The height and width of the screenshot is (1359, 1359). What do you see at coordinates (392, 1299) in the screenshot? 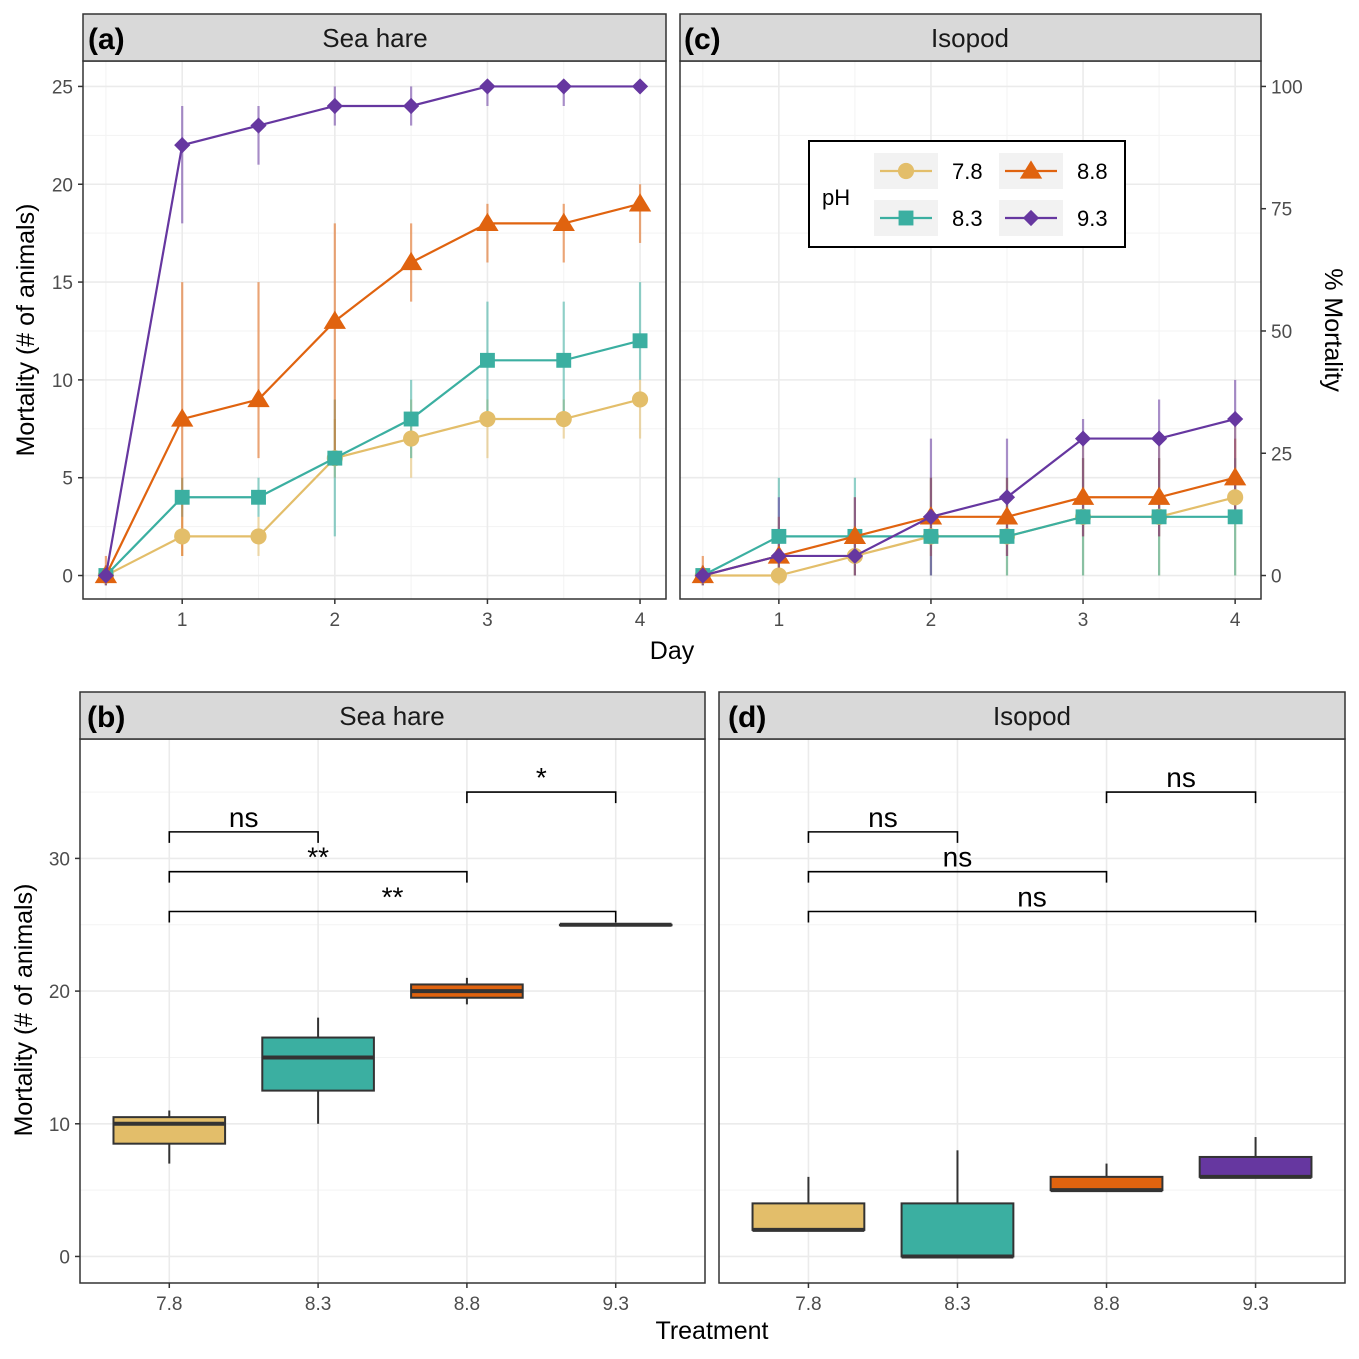
I see `panel-b-x-ticks: 7.8 8.3 8.8 9.3` at bounding box center [392, 1299].